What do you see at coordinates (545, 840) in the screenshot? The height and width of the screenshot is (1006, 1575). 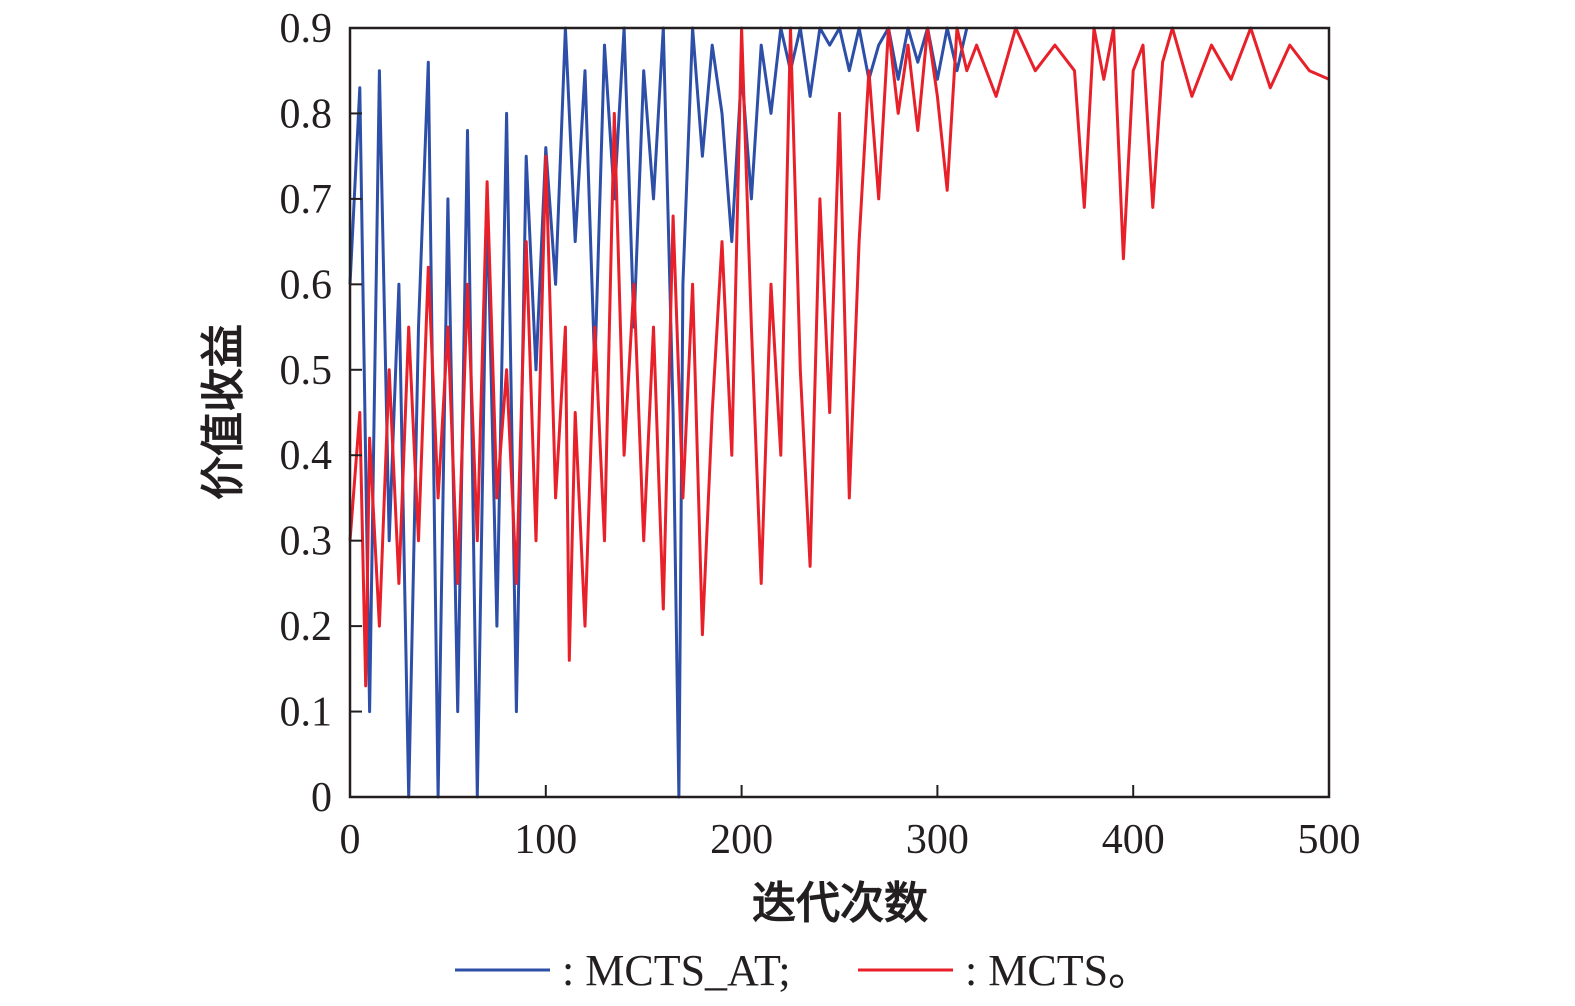 I see `x-tick-label: 100` at bounding box center [545, 840].